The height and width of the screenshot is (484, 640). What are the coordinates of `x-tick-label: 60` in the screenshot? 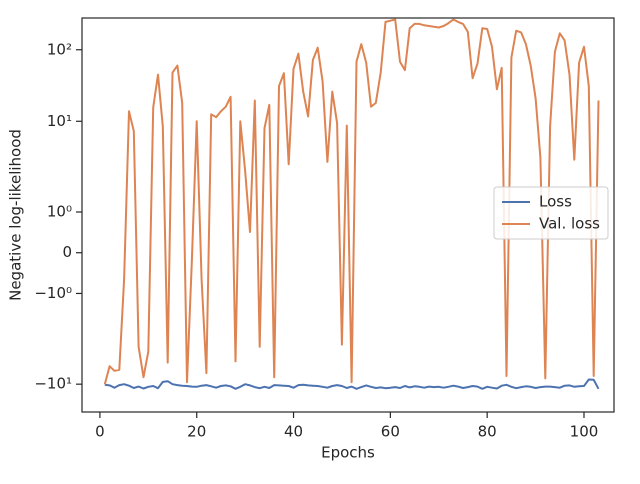 It's located at (390, 432).